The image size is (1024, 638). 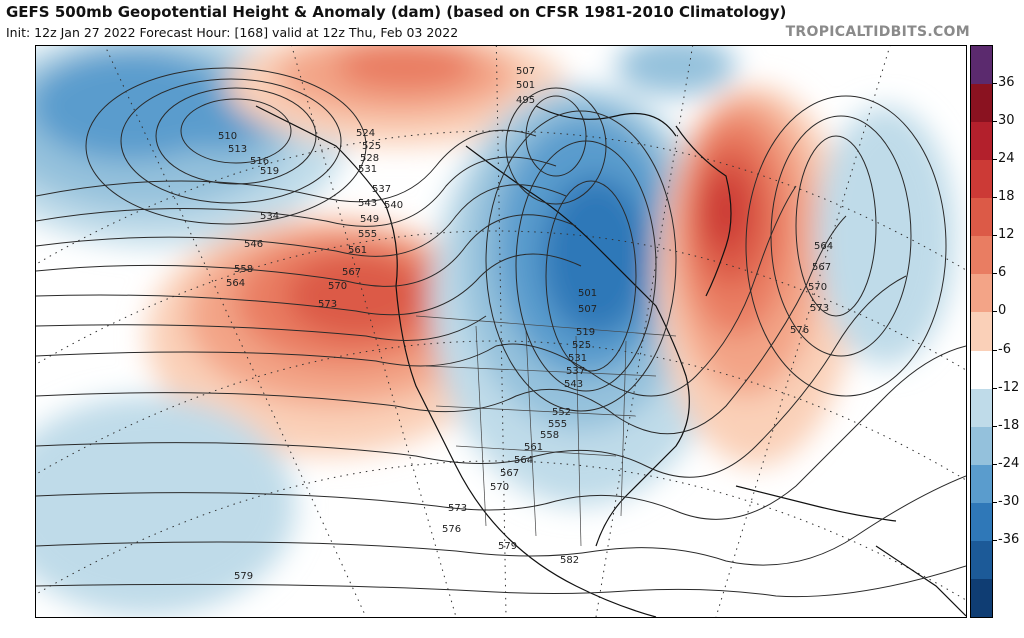 What do you see at coordinates (227, 136) in the screenshot?
I see `contour-label: 510` at bounding box center [227, 136].